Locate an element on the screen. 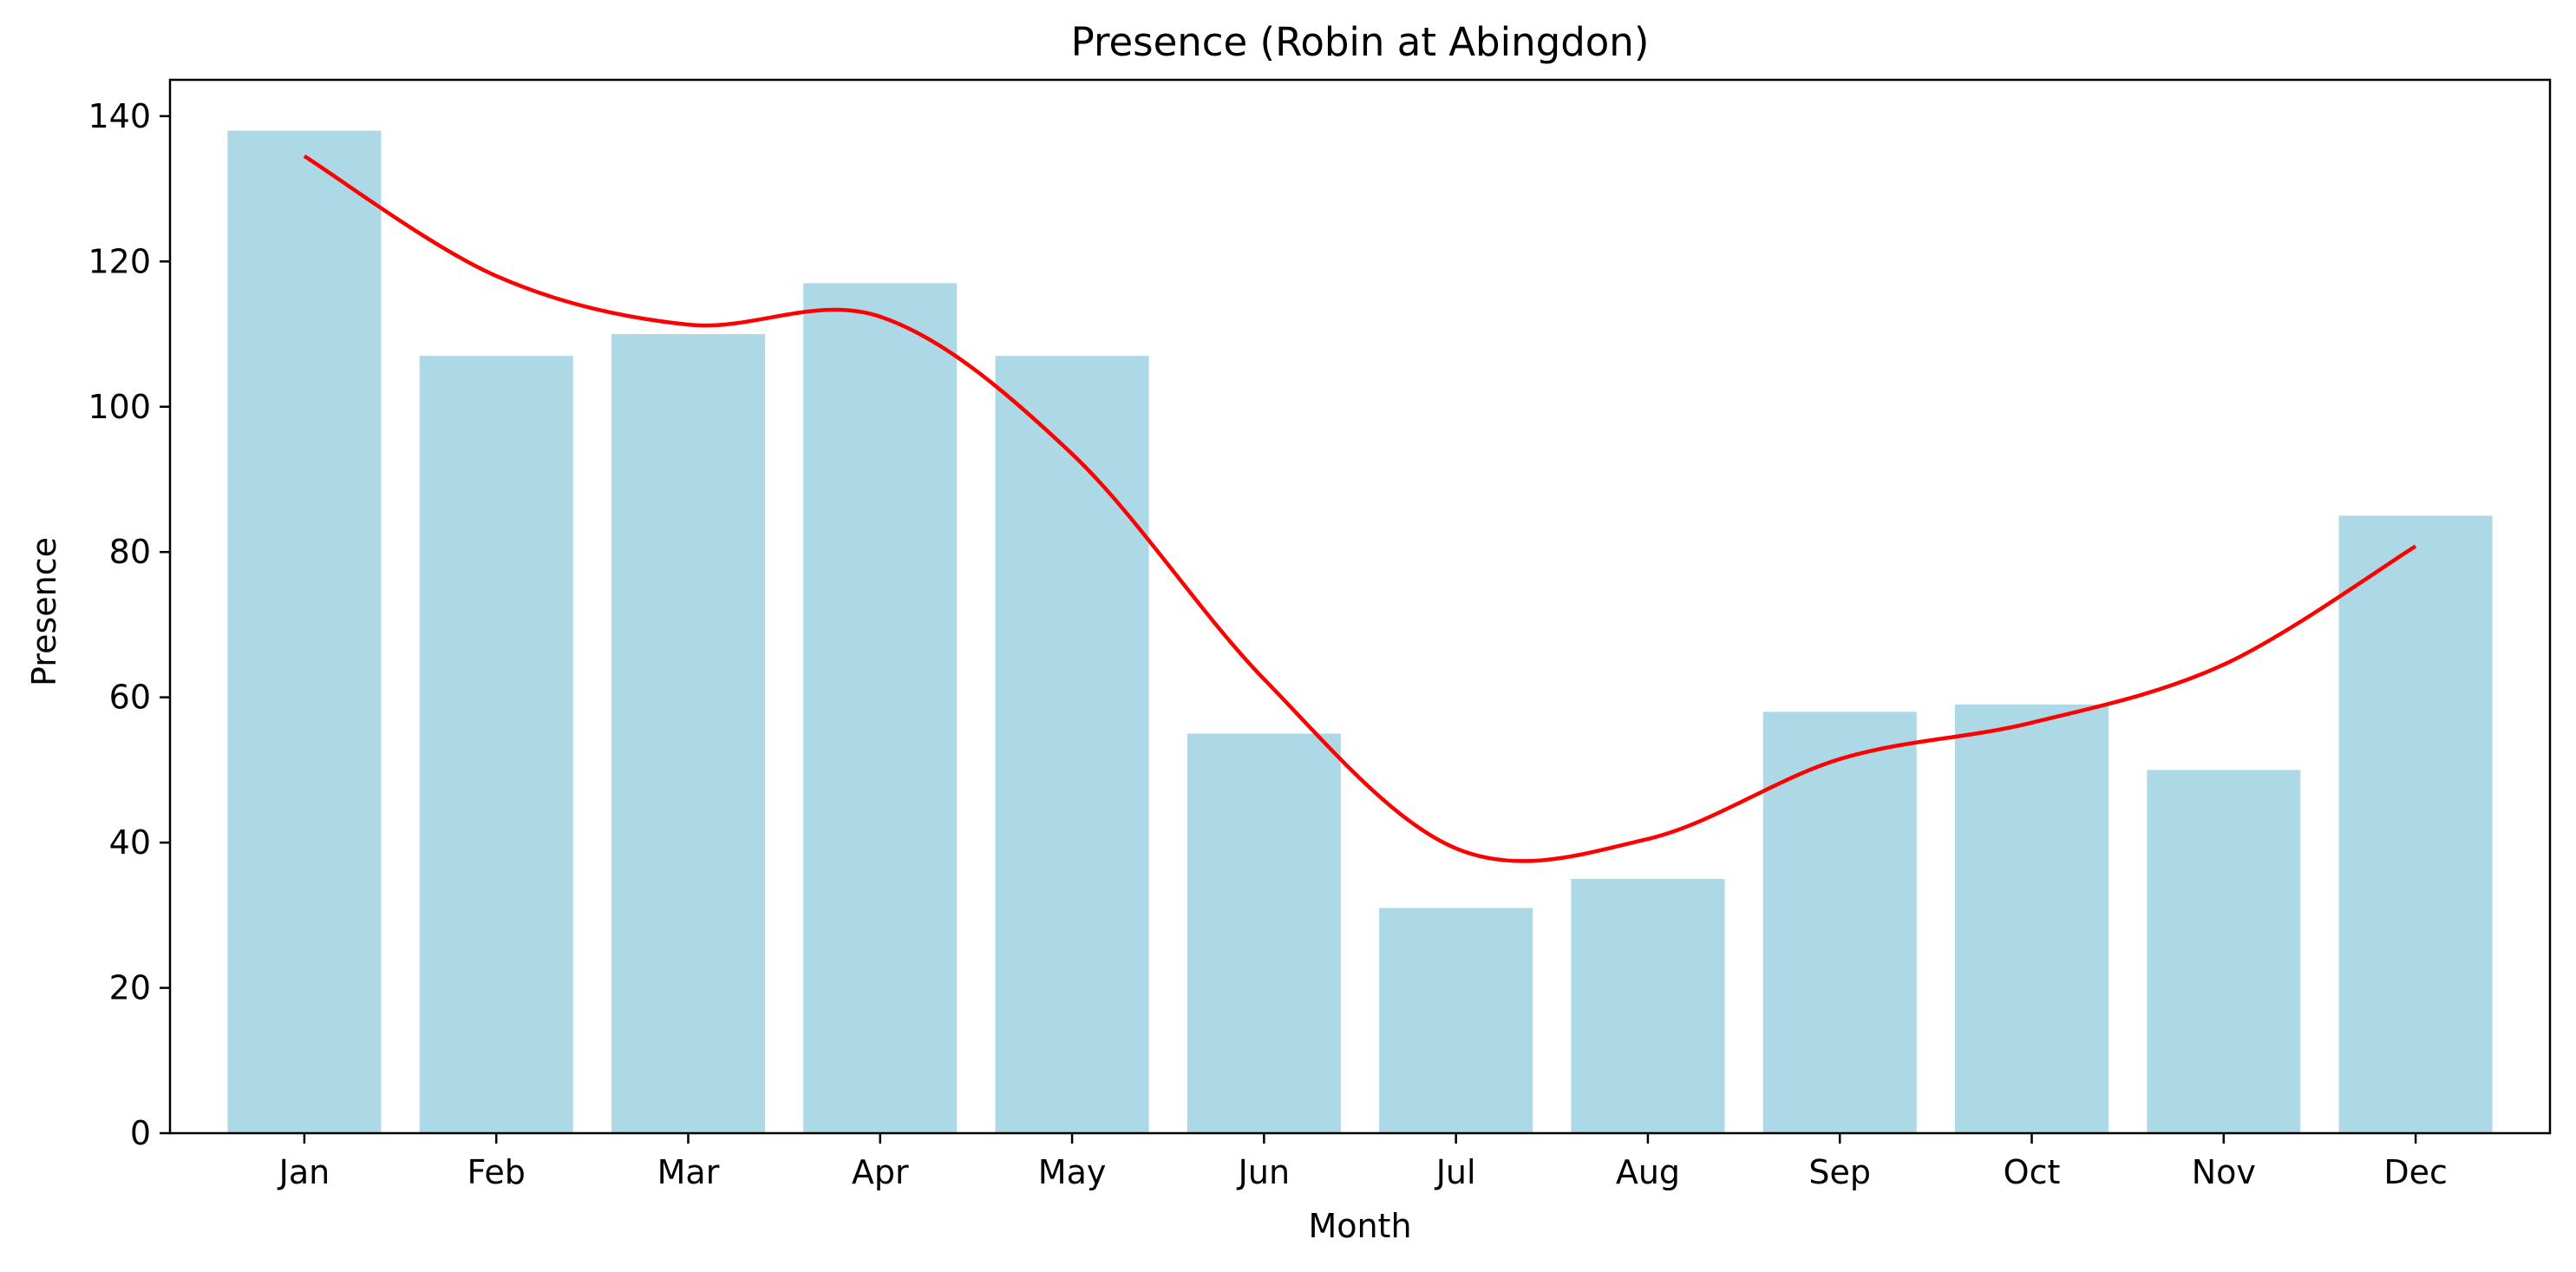  bar-jan is located at coordinates (304, 631).